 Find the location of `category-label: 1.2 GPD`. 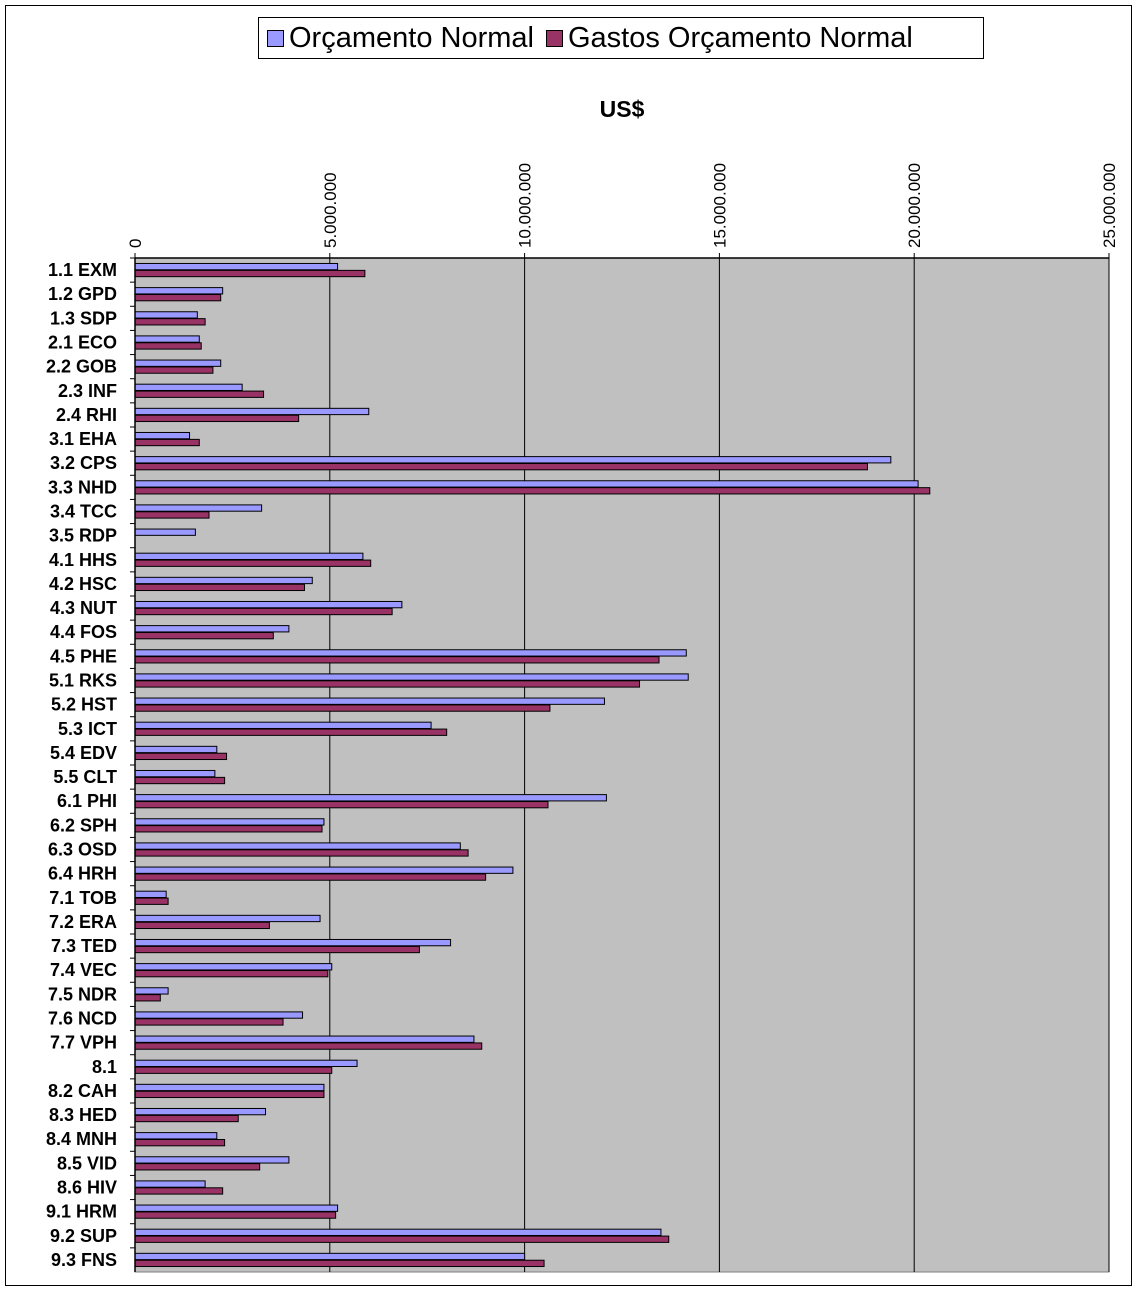

category-label: 1.2 GPD is located at coordinates (82, 294).